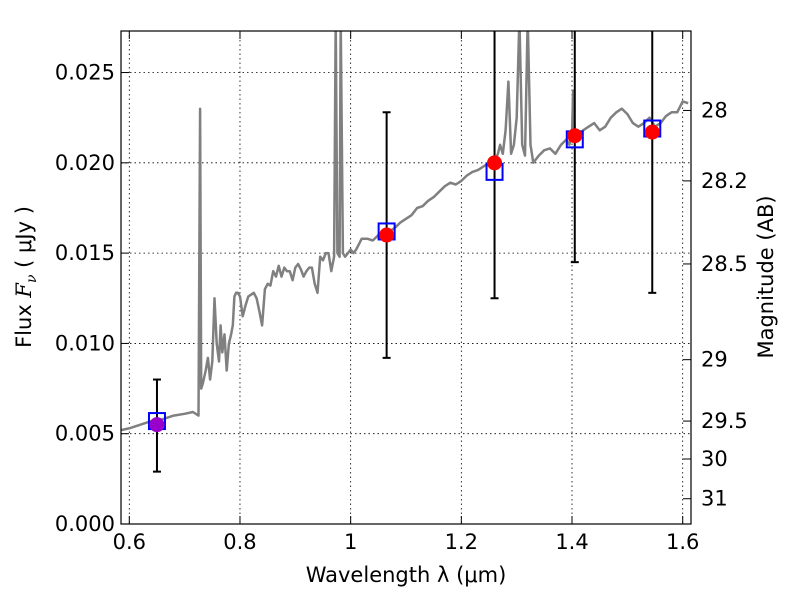 The height and width of the screenshot is (600, 800). Describe the element at coordinates (724, 264) in the screenshot. I see `y2-tick-label: 28.5` at that location.